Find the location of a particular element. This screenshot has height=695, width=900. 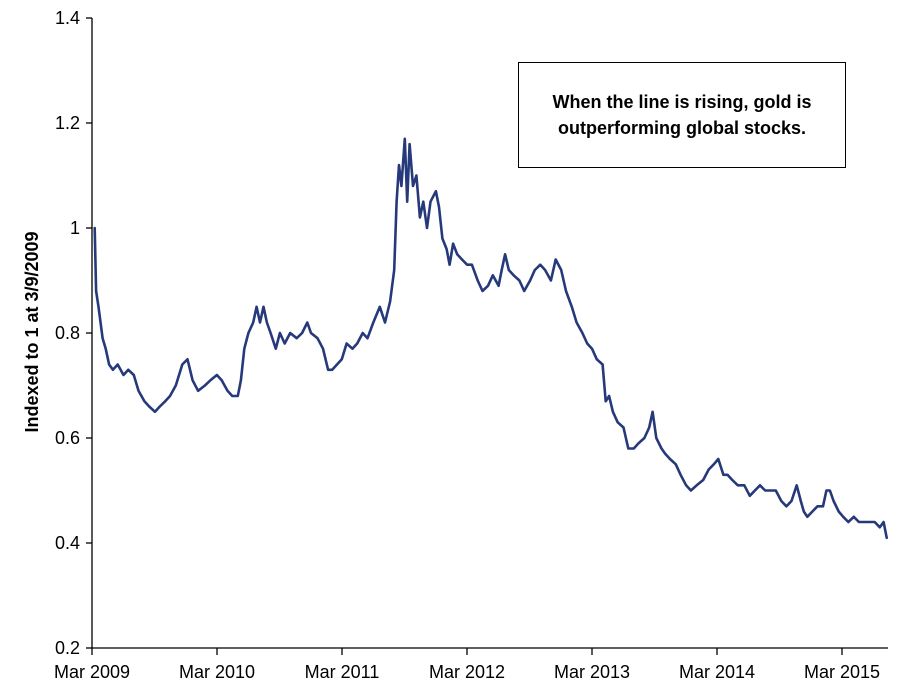

y-tick-label: 1 is located at coordinates (75, 228).